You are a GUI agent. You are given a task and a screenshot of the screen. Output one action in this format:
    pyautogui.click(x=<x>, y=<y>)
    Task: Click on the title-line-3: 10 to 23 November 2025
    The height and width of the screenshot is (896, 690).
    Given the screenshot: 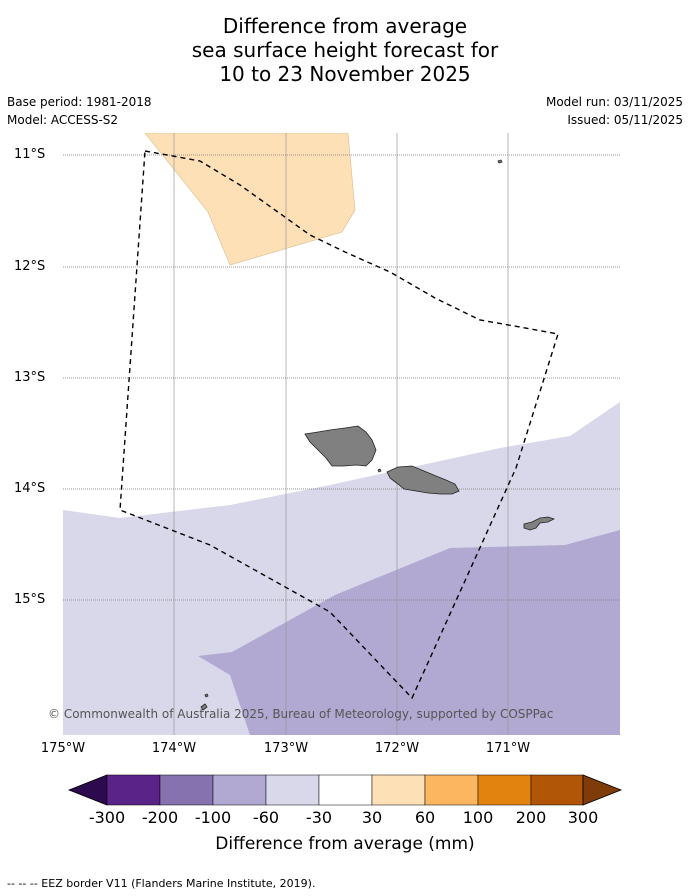 What is the action you would take?
    pyautogui.click(x=345, y=74)
    